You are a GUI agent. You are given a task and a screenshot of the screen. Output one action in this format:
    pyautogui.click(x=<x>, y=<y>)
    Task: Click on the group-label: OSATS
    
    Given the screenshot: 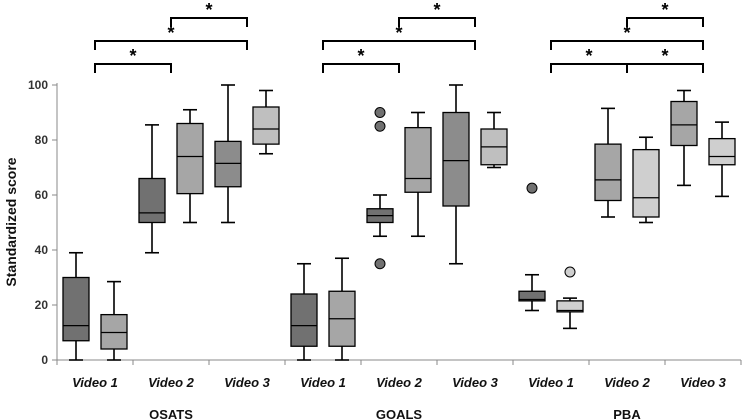 What is the action you would take?
    pyautogui.click(x=171, y=413)
    